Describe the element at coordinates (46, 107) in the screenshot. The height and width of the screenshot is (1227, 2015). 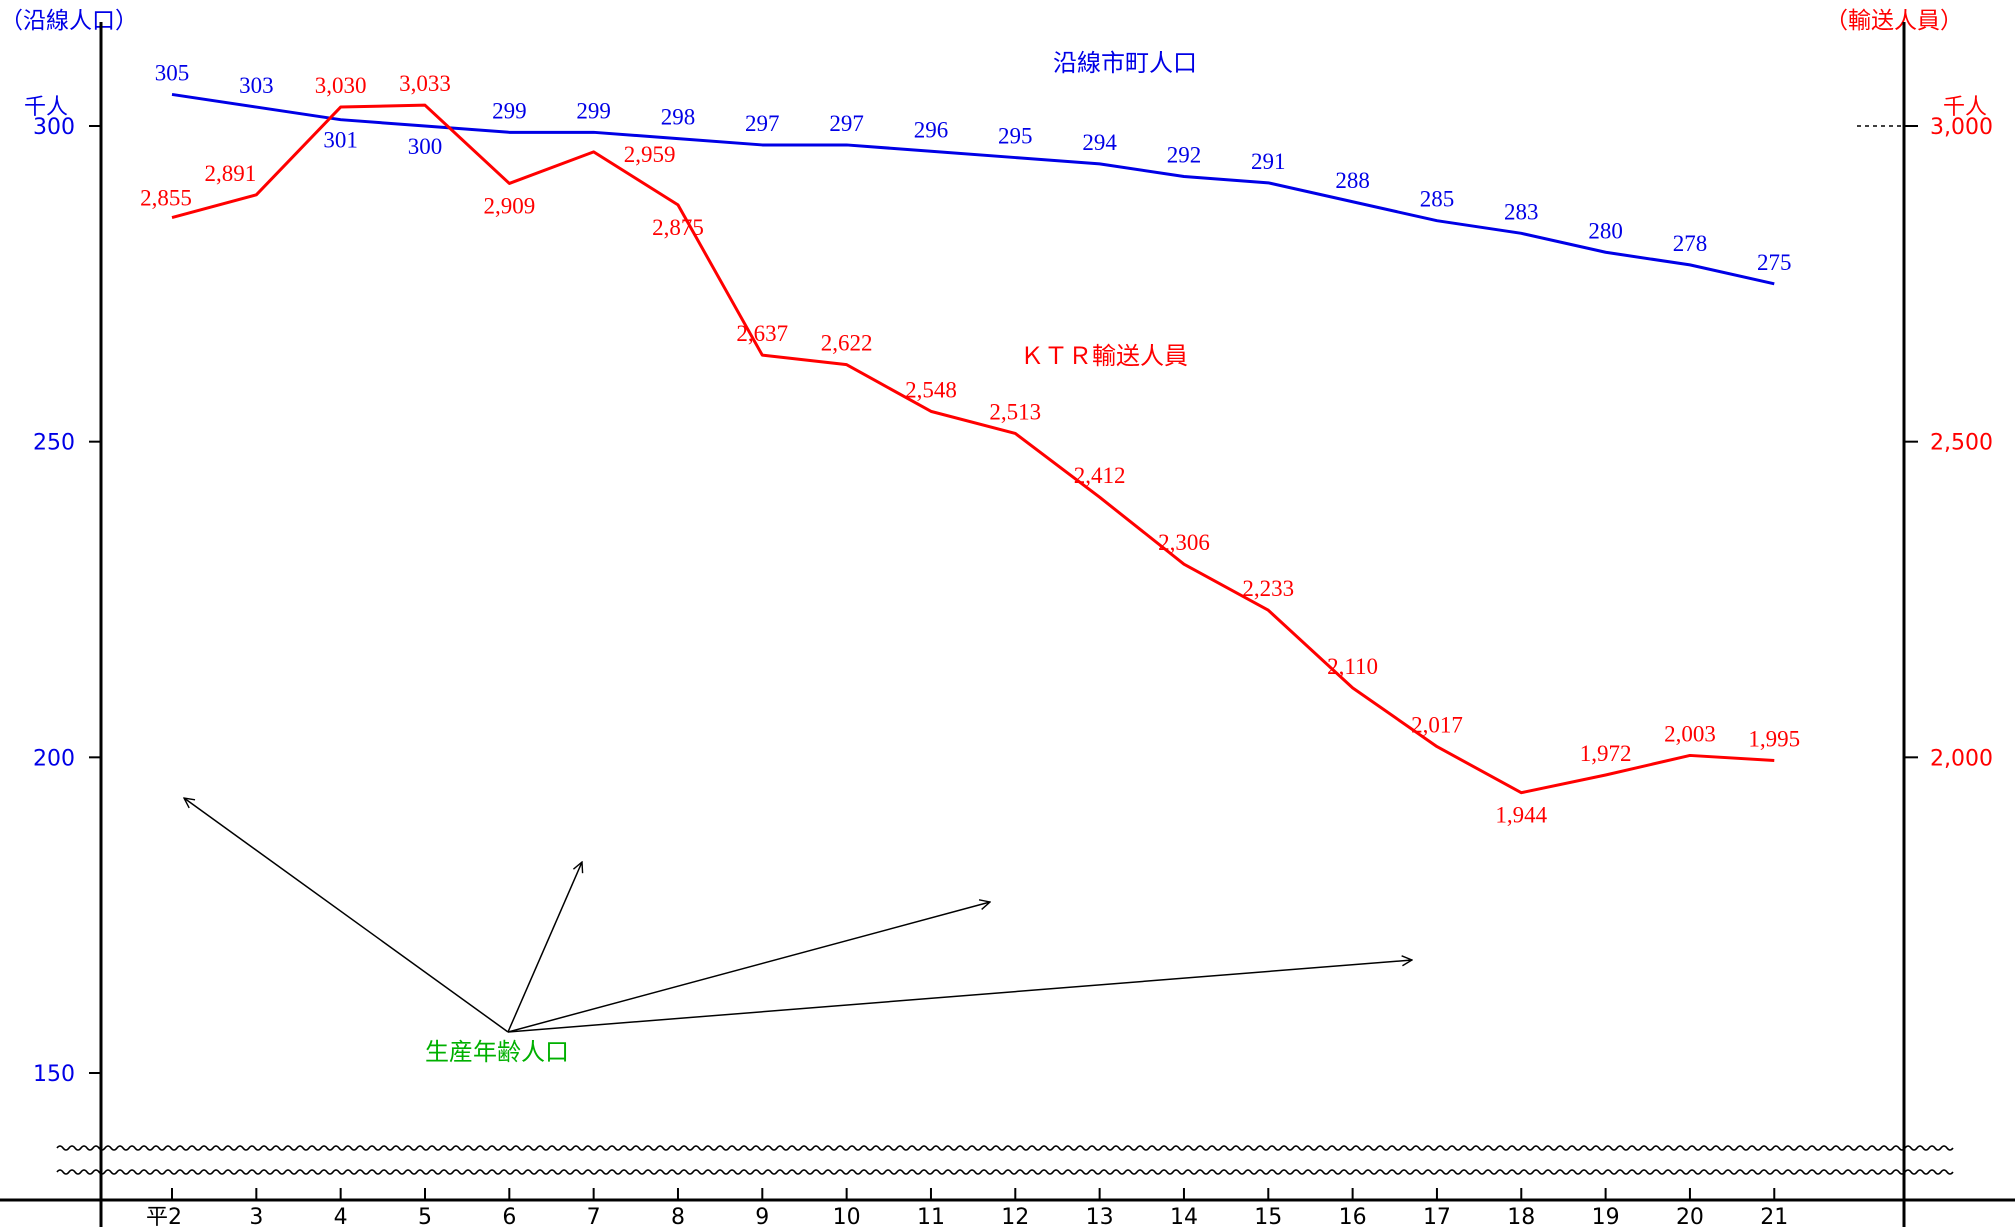
I see `left-axis-unit: 千人` at that location.